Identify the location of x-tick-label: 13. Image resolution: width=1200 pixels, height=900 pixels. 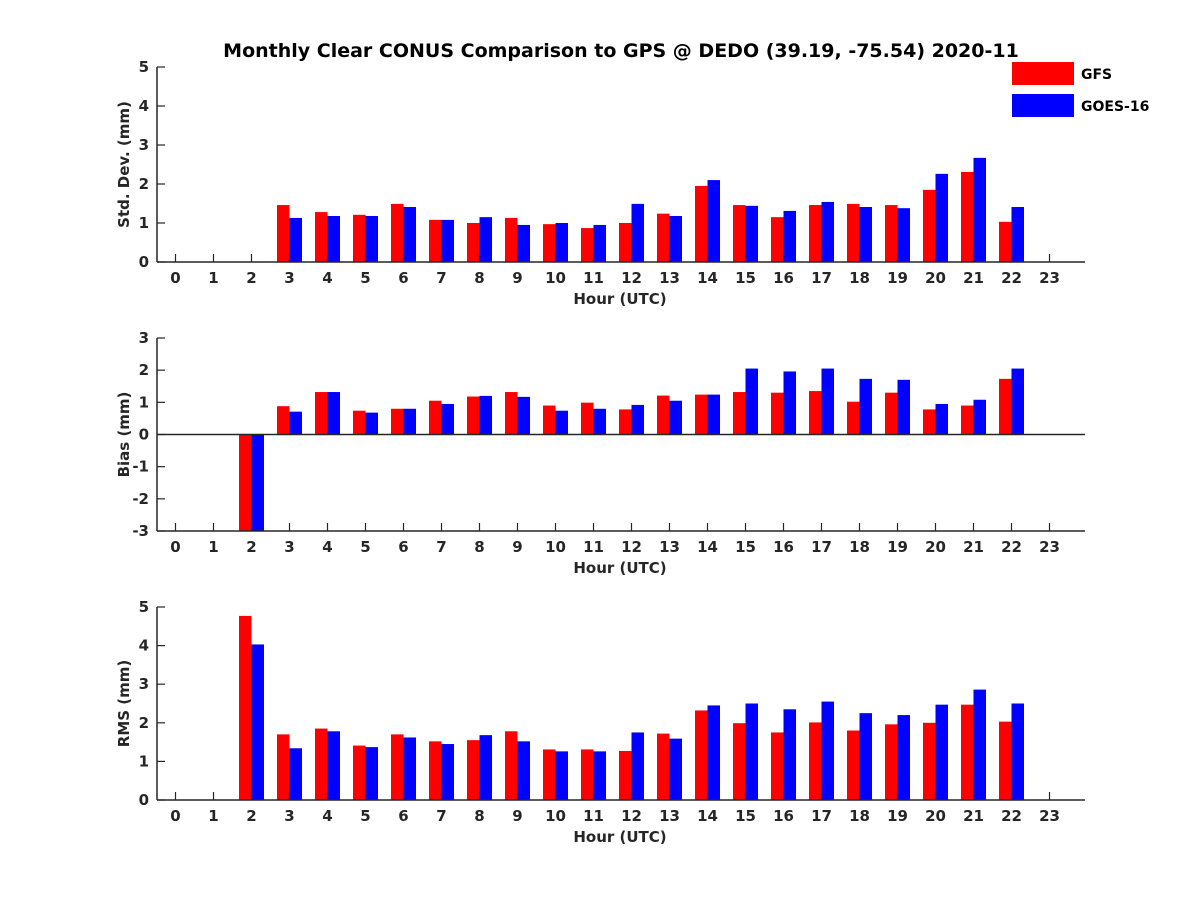
(669, 278).